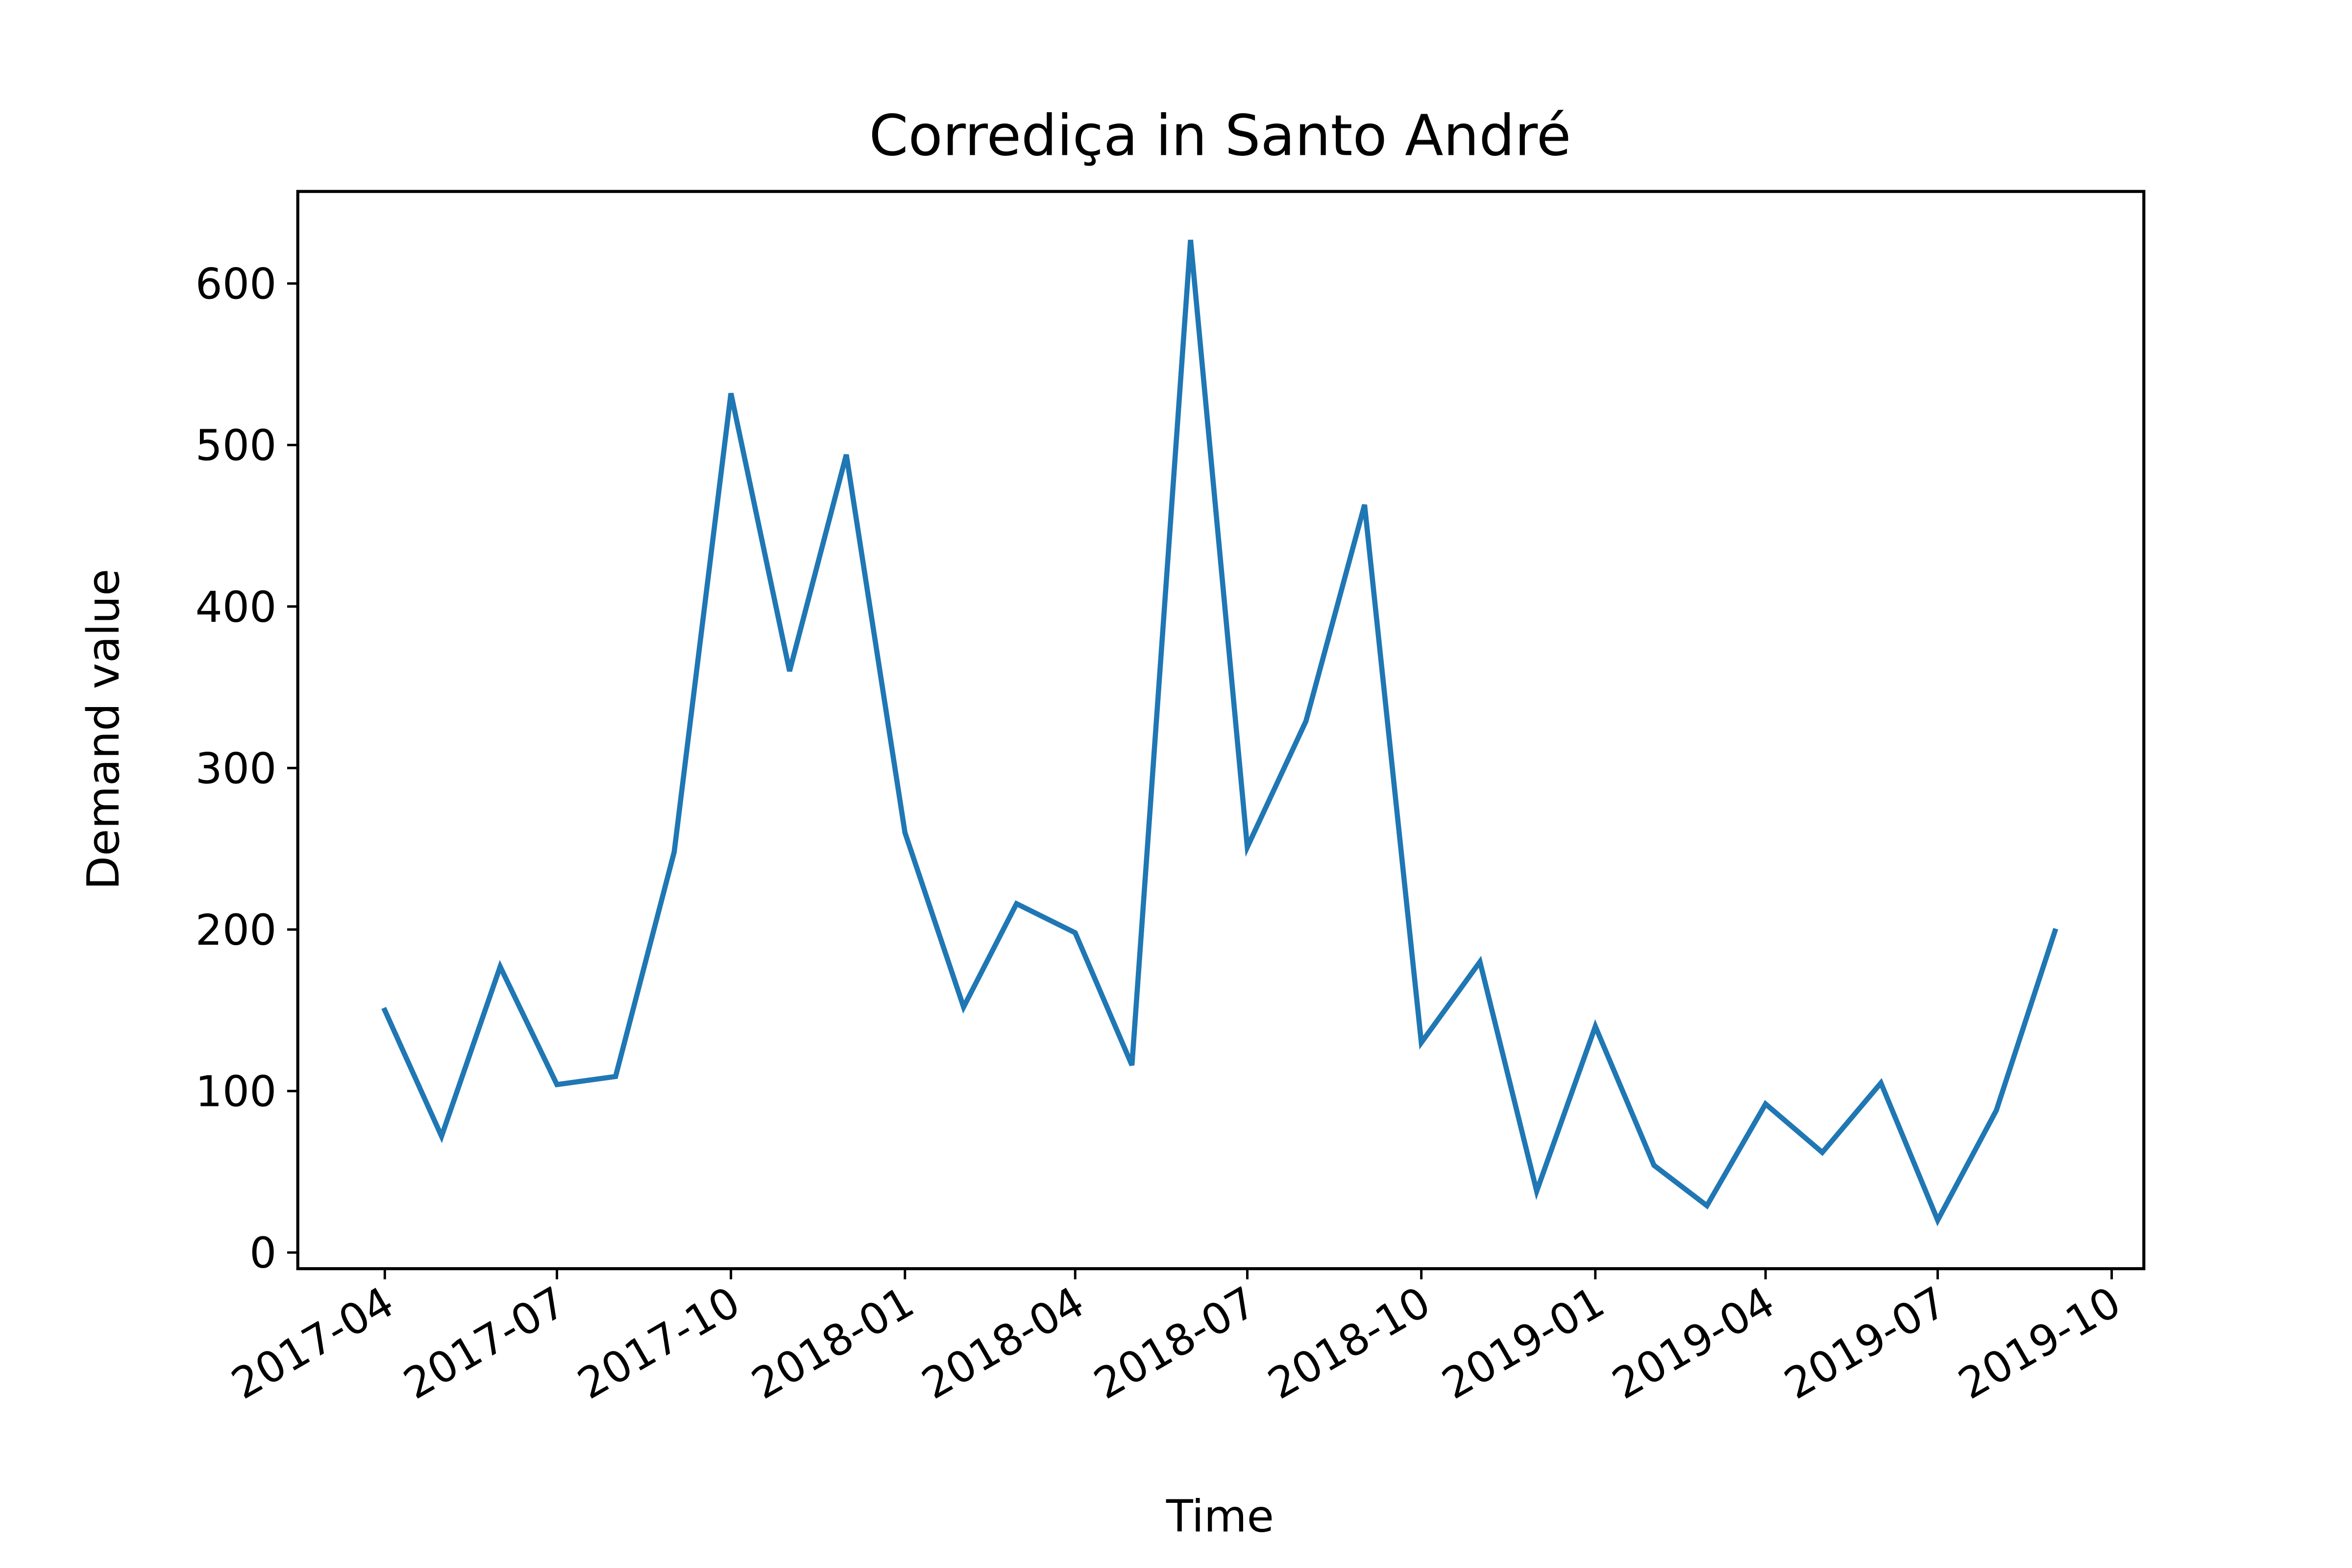 The height and width of the screenshot is (1568, 2352). What do you see at coordinates (1220, 1517) in the screenshot?
I see `x-axis-label: Time` at bounding box center [1220, 1517].